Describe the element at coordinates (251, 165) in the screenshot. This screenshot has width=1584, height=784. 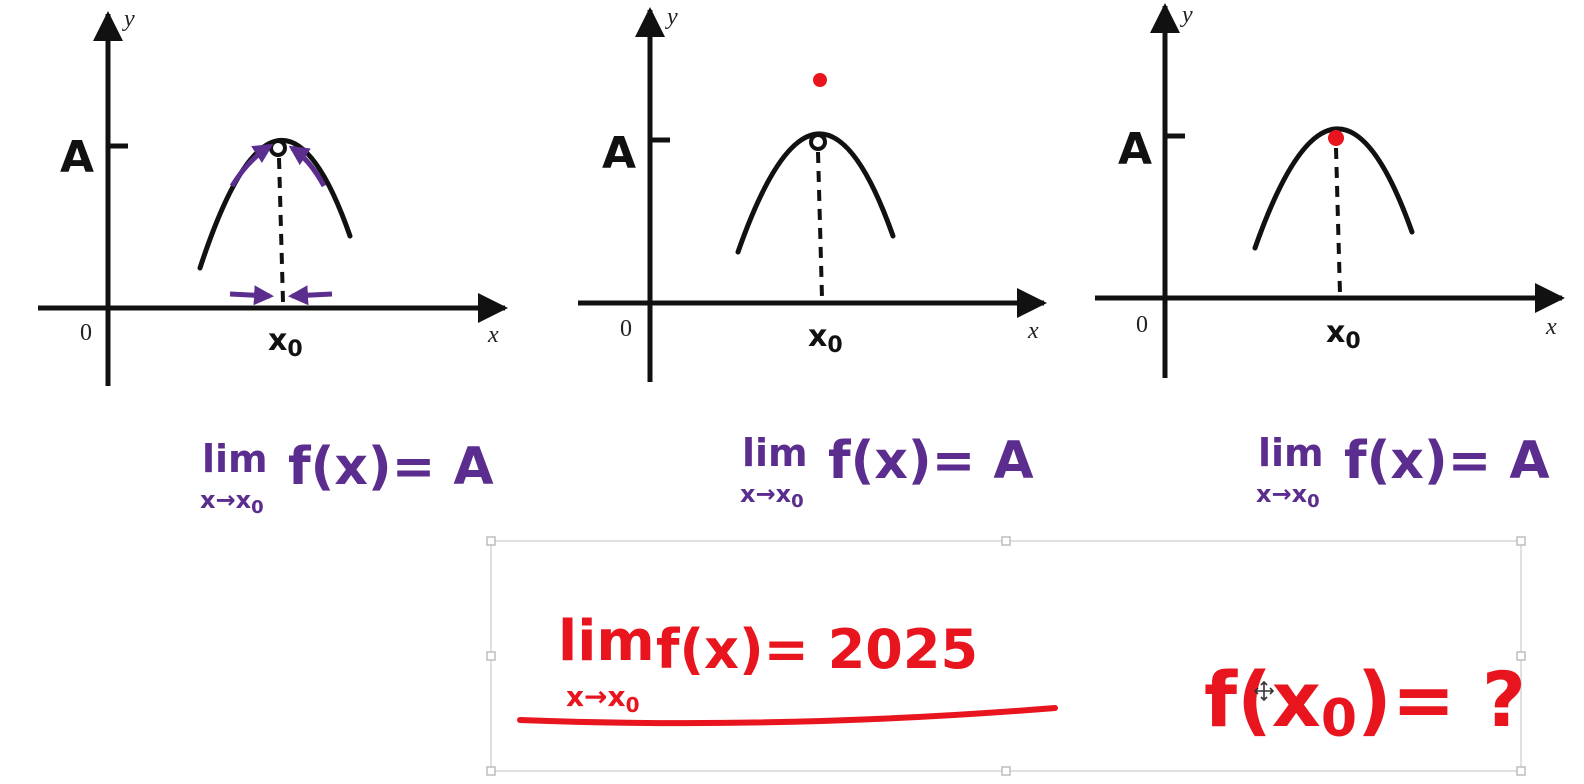
I see `curve-arrow-left` at that location.